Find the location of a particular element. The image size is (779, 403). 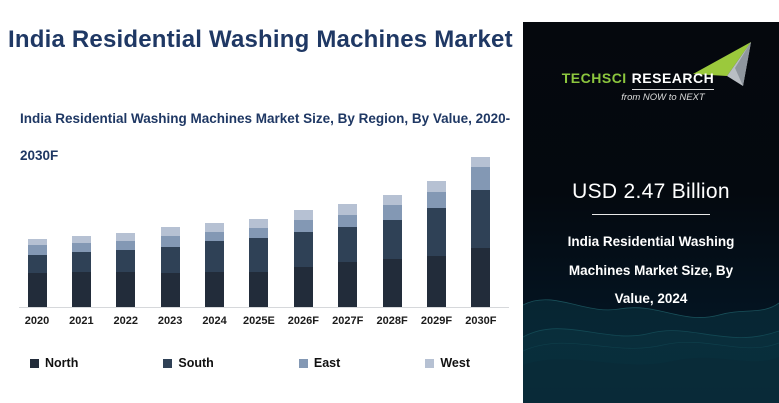

x-tick-label: 2028F is located at coordinates (392, 321).